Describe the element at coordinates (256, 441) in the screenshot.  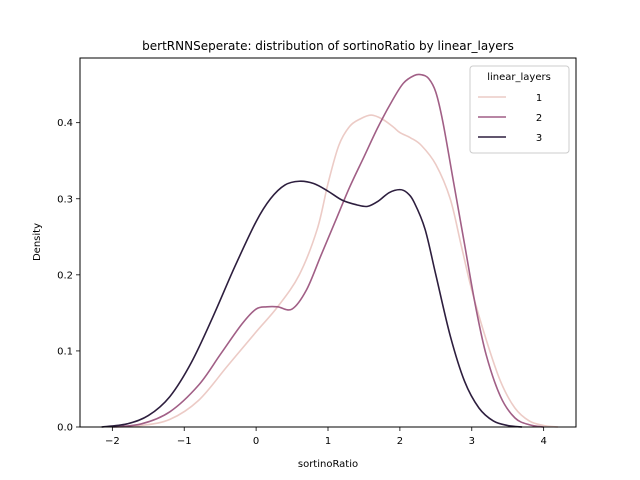
I see `x-tick-label: 0` at that location.